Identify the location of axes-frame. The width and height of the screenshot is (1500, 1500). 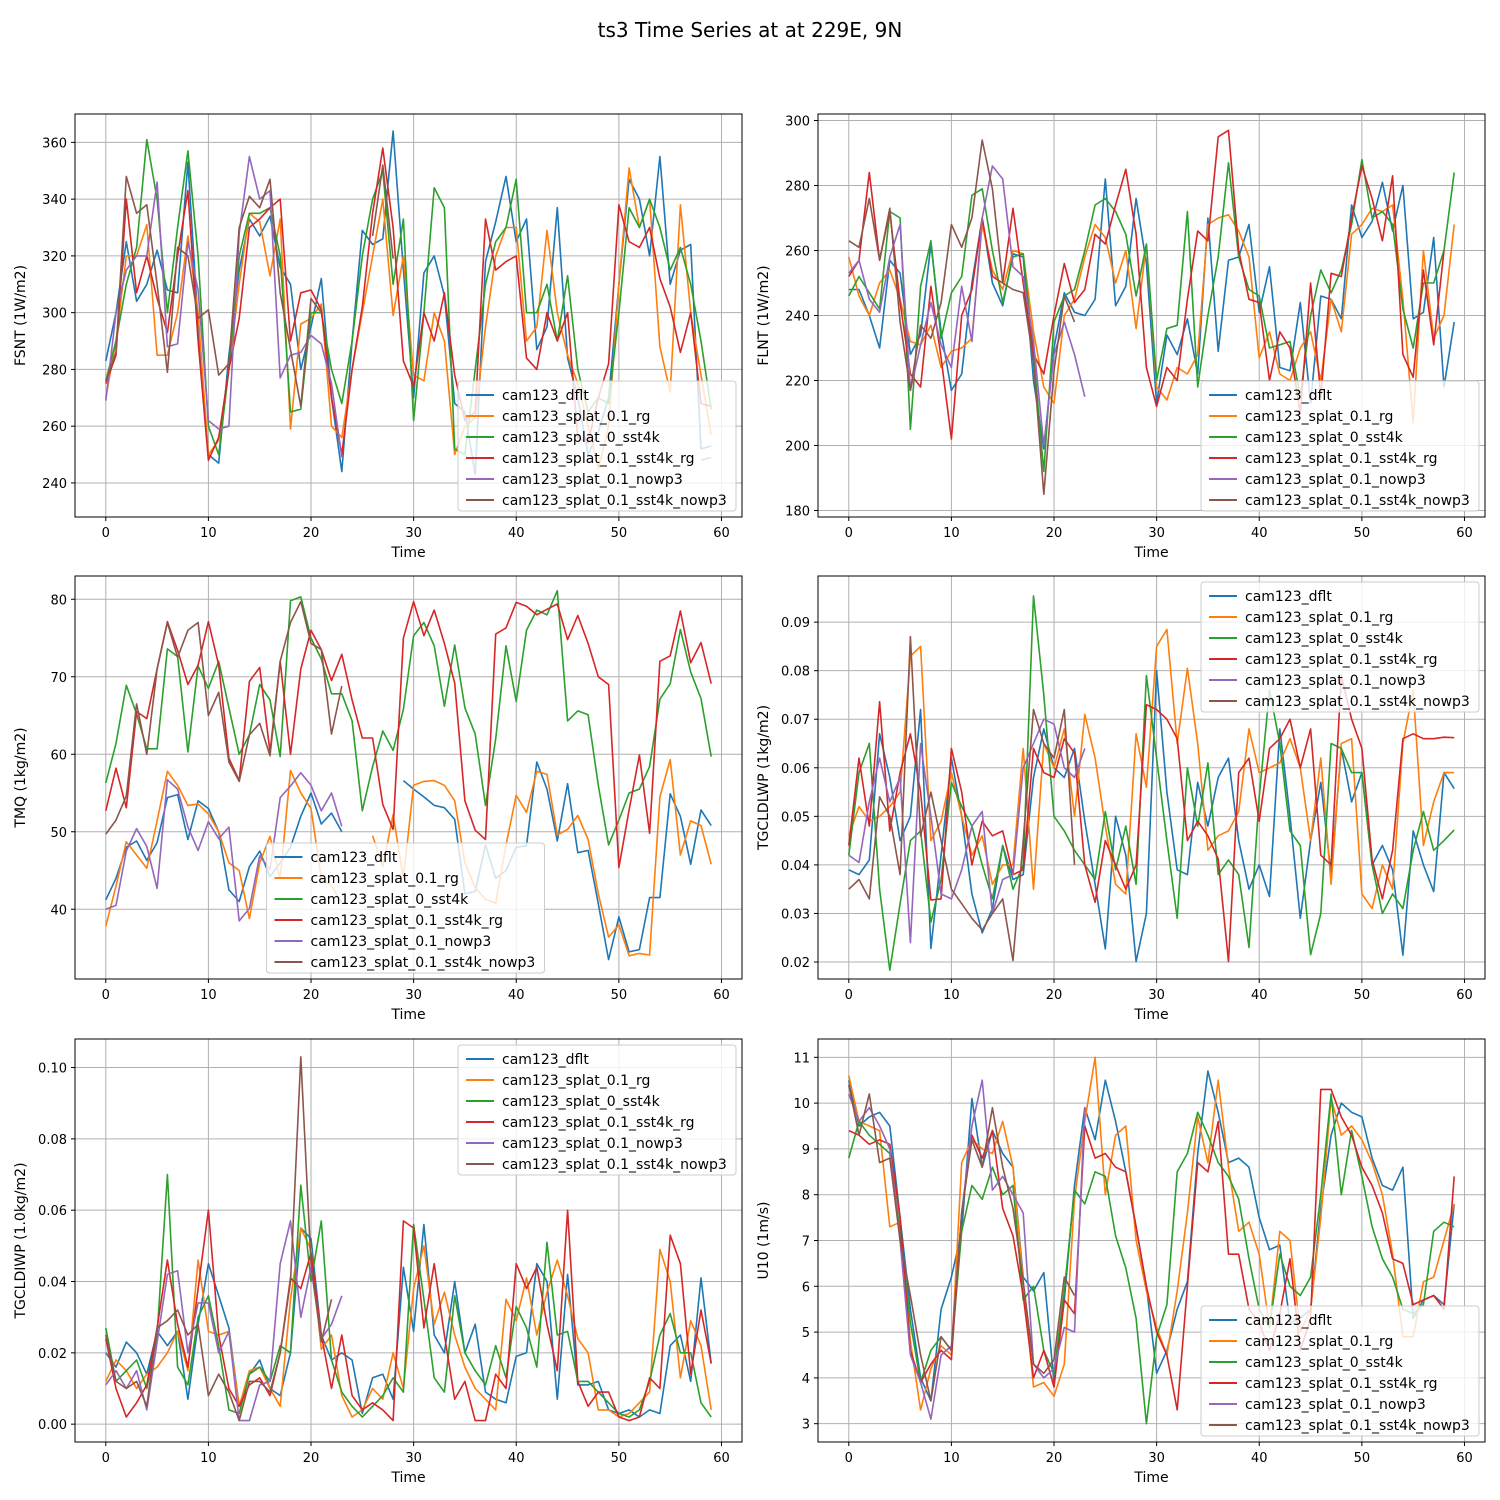
(408, 315).